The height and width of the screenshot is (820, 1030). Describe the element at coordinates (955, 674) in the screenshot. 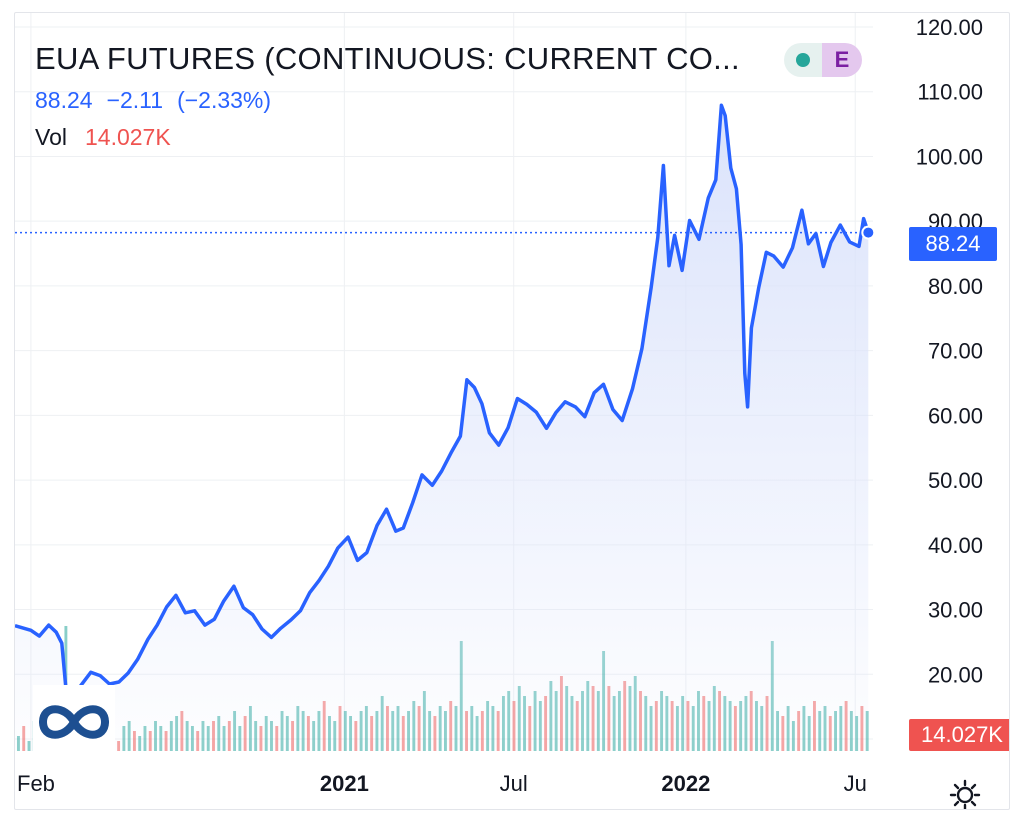

I see `y-tick-label: 20.00` at that location.